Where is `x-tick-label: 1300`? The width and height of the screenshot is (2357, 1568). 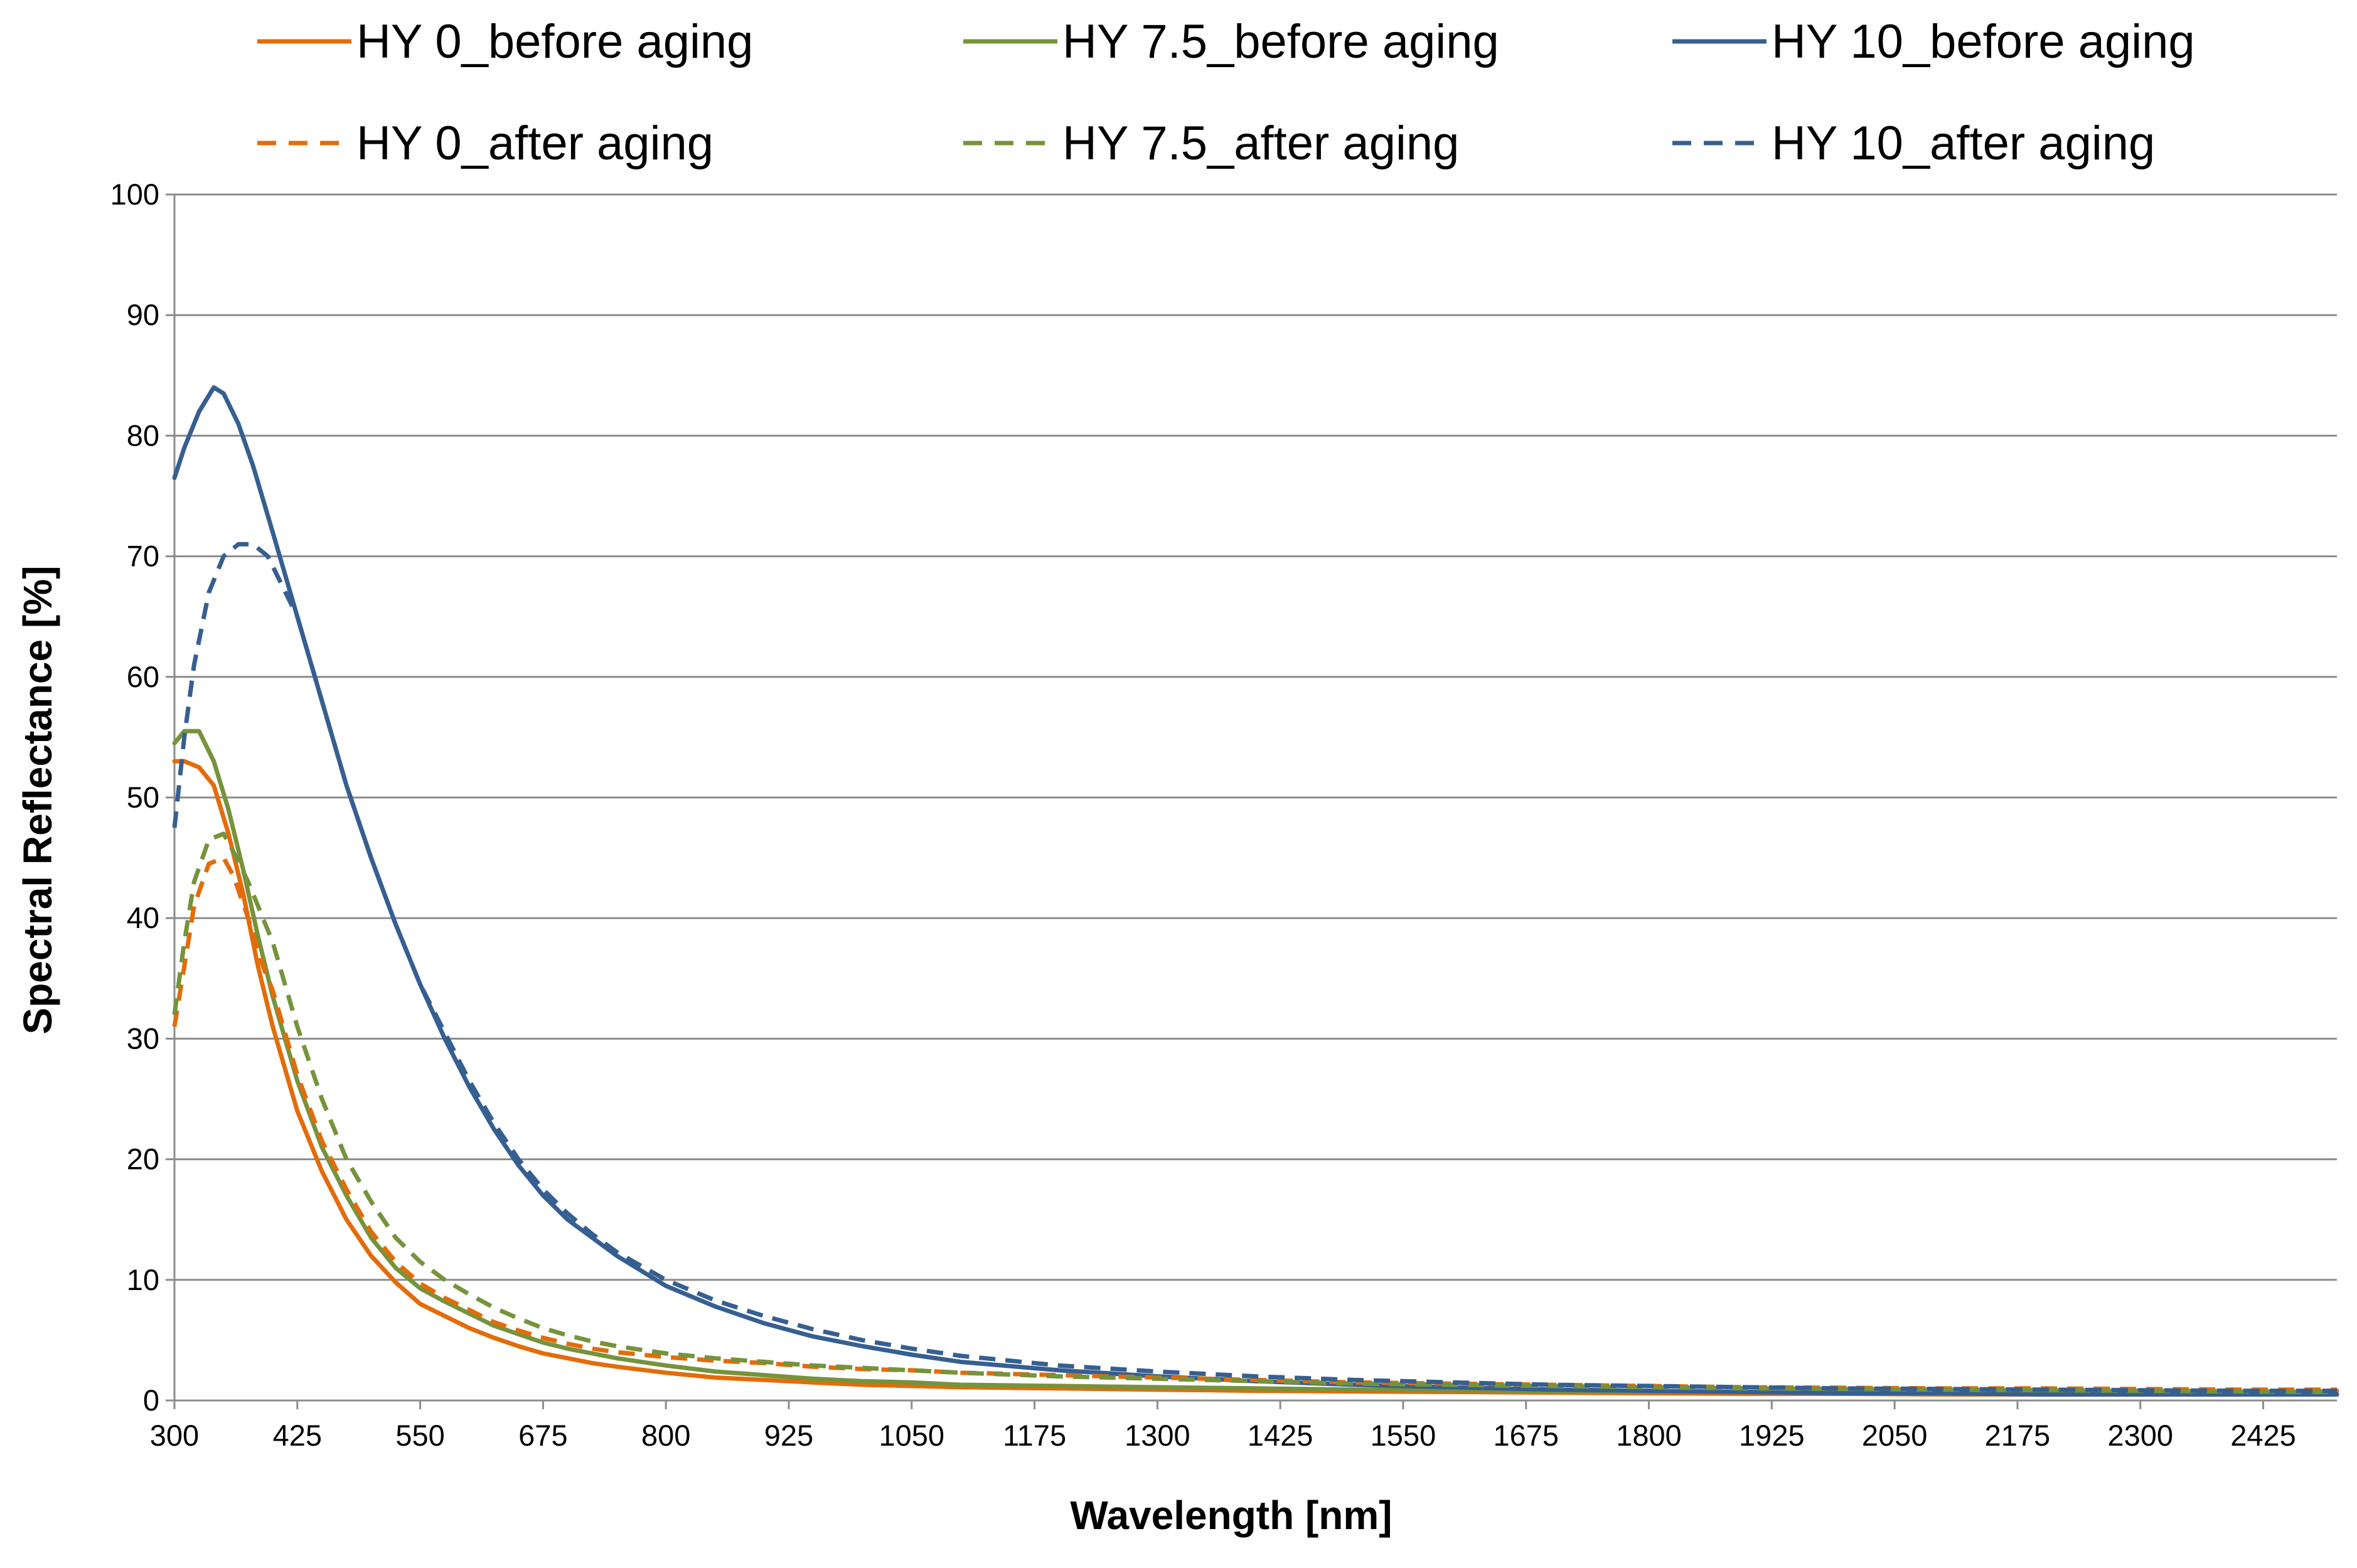
x-tick-label: 1300 is located at coordinates (1157, 1435).